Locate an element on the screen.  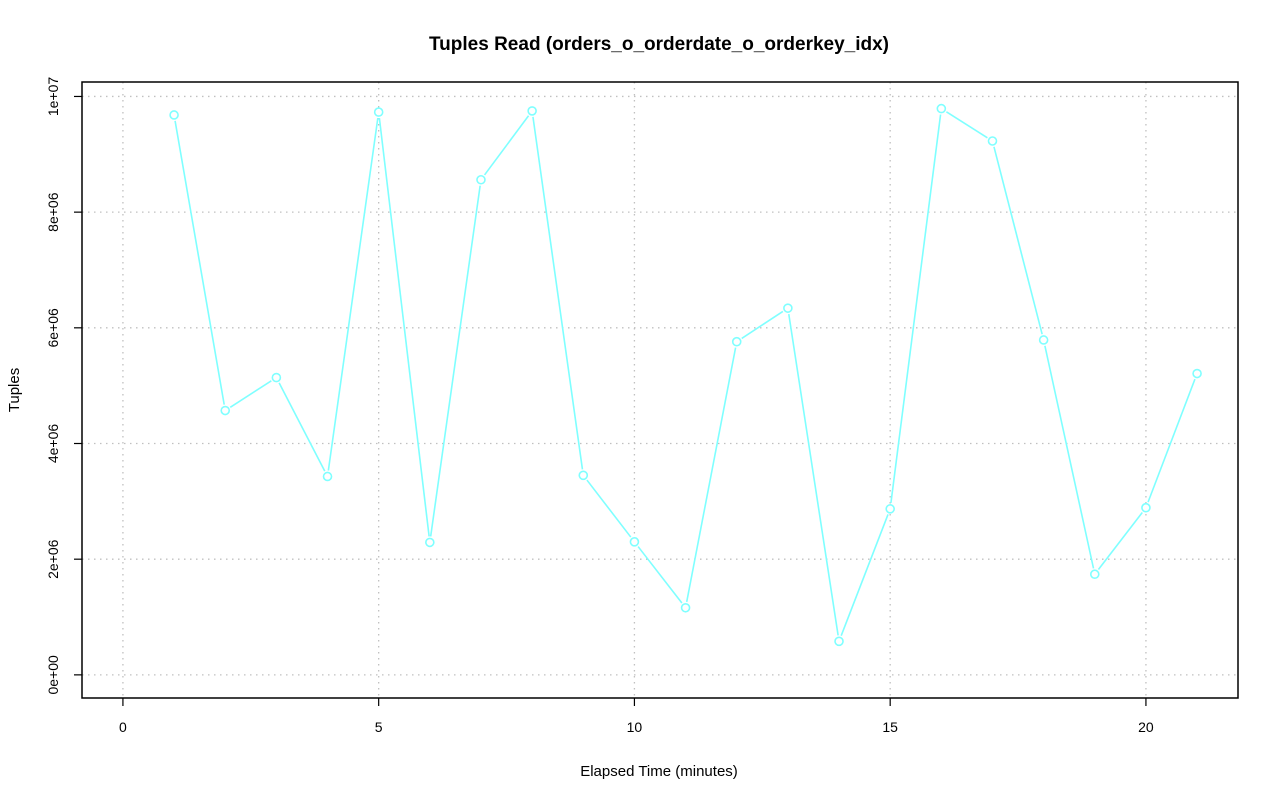
y-tick-label: 2e+06 is located at coordinates (53, 559).